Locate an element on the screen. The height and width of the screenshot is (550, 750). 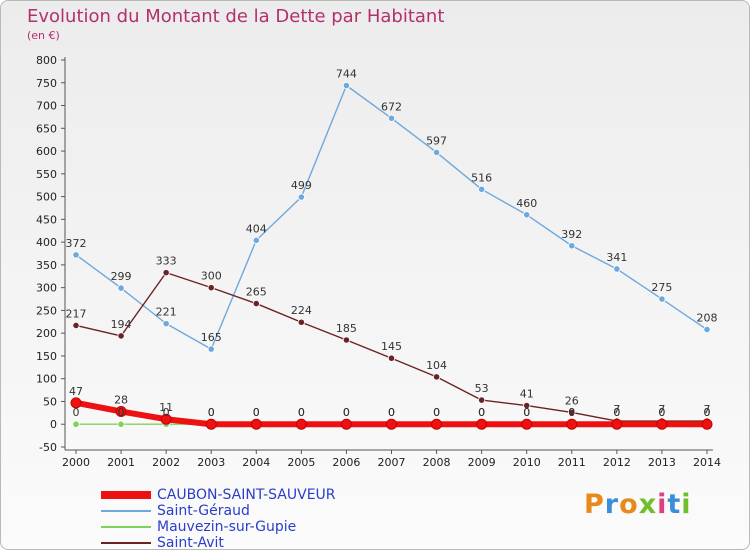
data-label: 185 is located at coordinates (346, 328).